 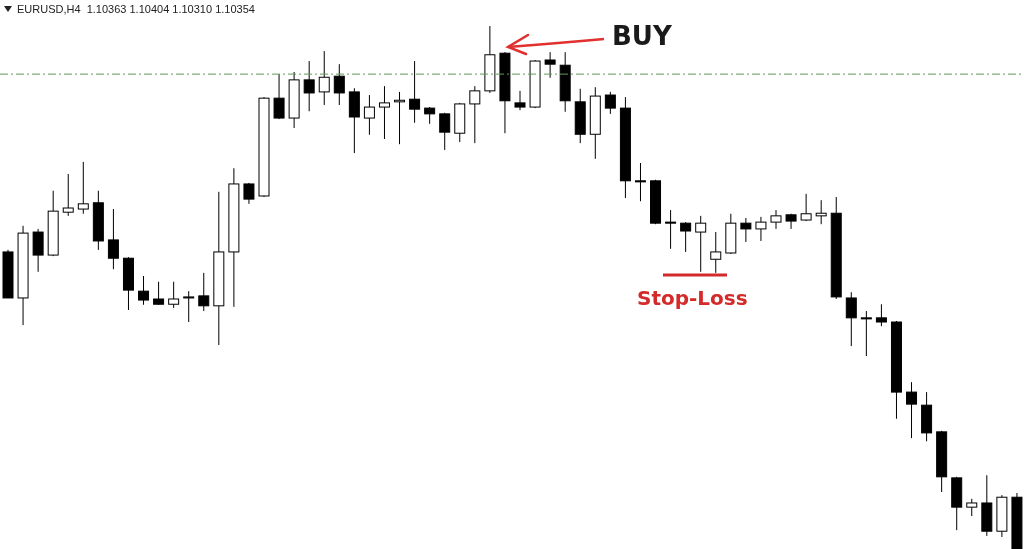 What do you see at coordinates (642, 36) in the screenshot?
I see `annotation: BUY` at bounding box center [642, 36].